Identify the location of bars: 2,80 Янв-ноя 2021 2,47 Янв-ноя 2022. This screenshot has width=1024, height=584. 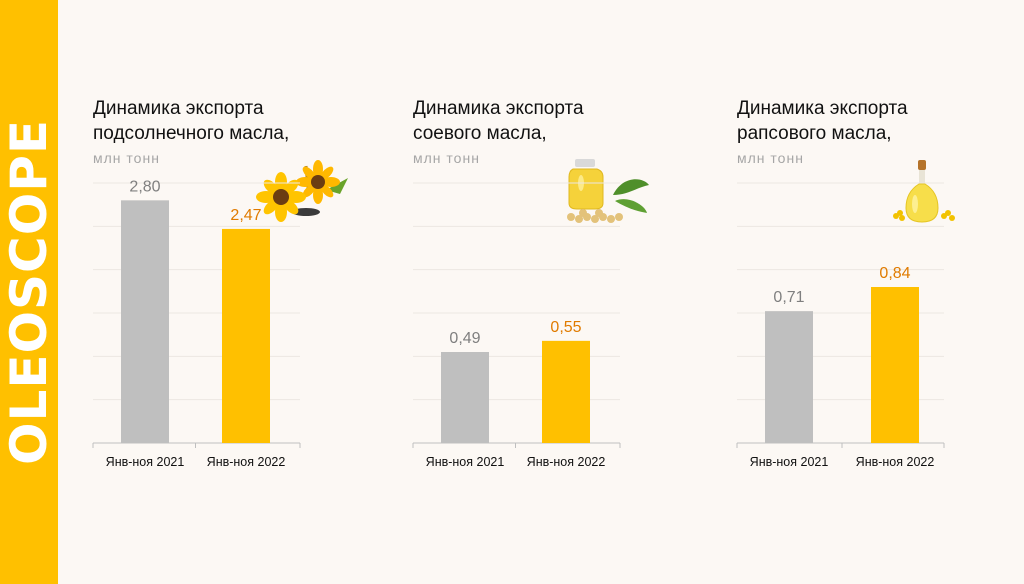
(196, 323).